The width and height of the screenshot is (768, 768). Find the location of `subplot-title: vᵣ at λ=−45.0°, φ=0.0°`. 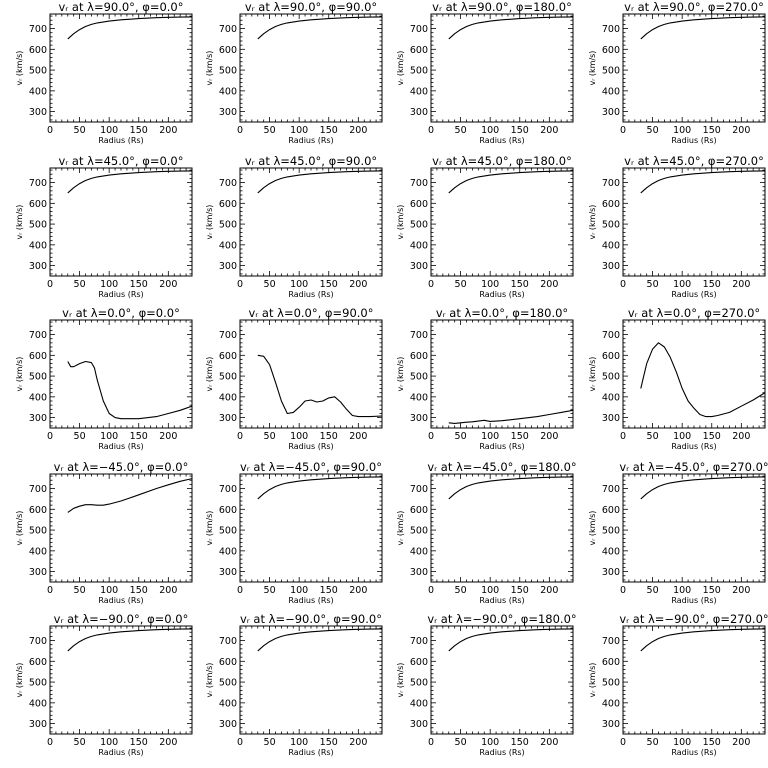

subplot-title: vᵣ at λ=−45.0°, φ=0.0° is located at coordinates (121, 467).